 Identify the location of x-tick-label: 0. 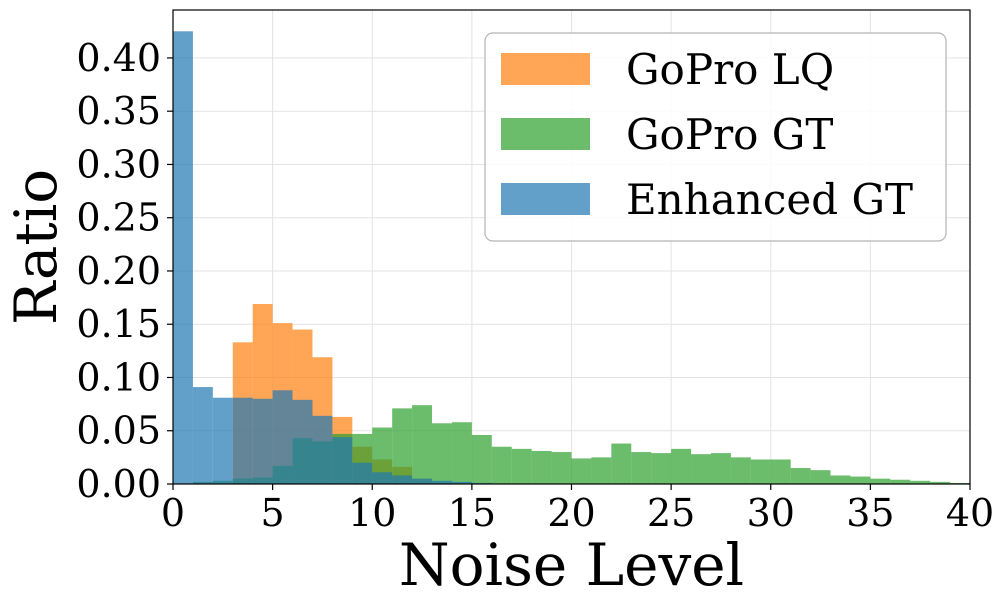
(173, 513).